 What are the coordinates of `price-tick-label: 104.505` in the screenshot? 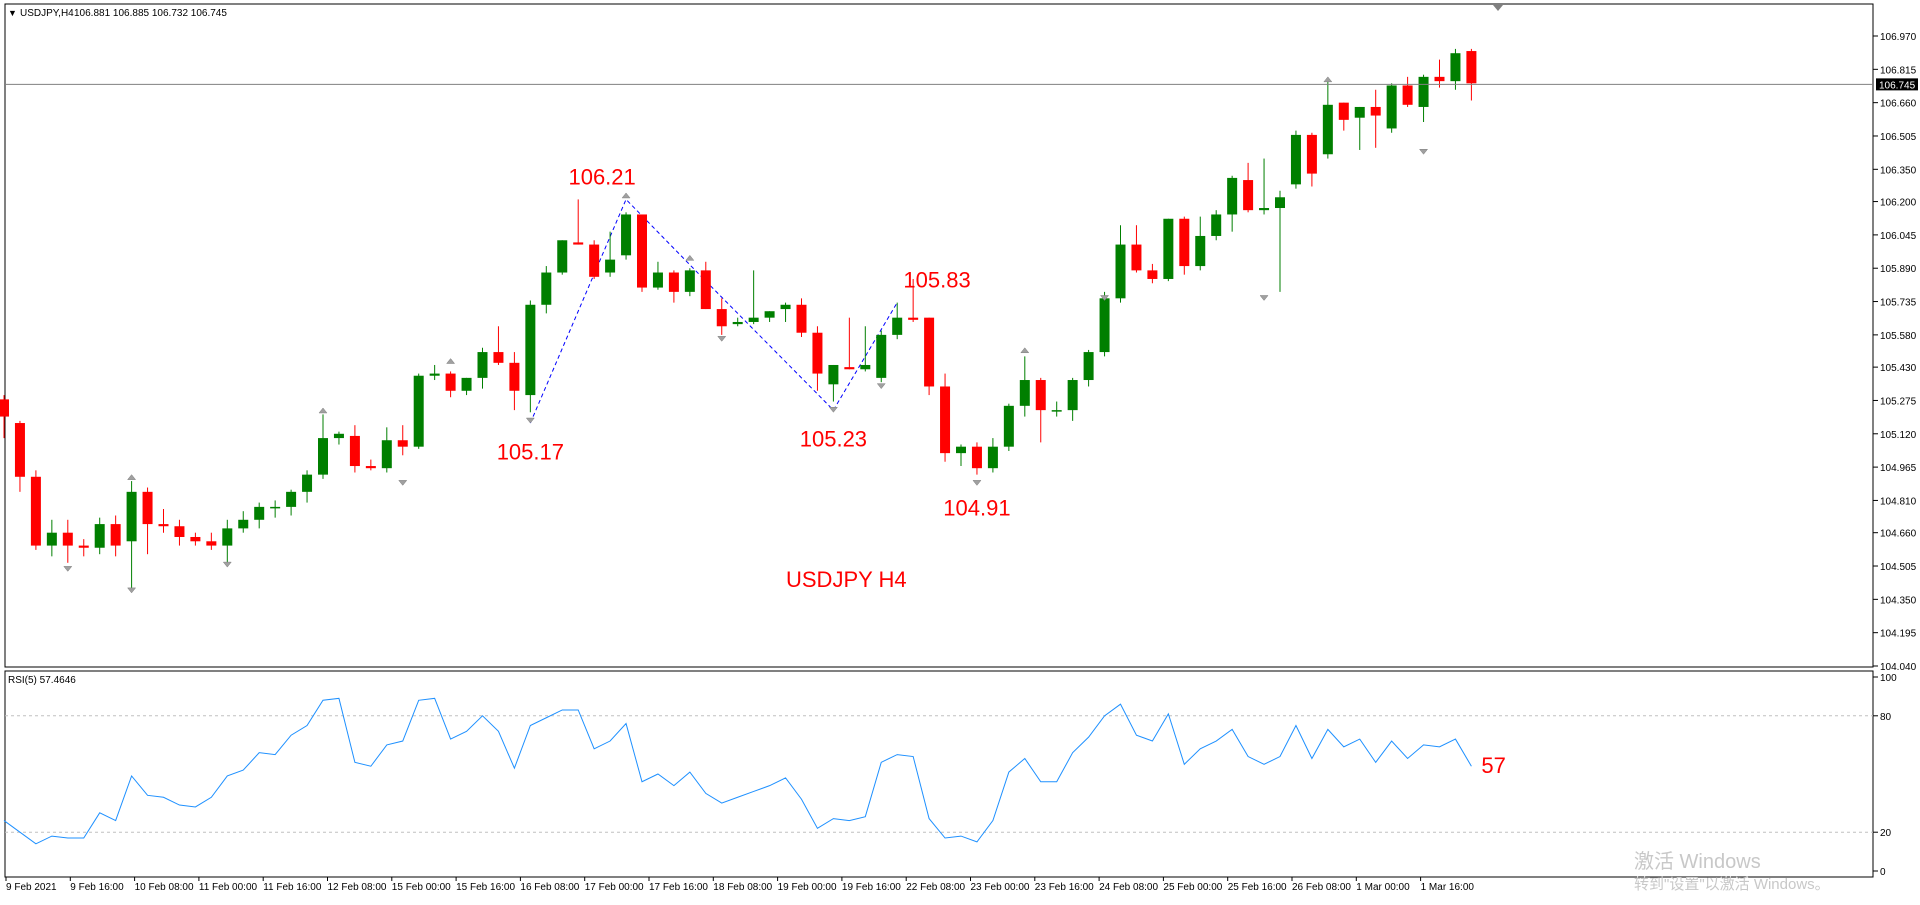 It's located at (1898, 567).